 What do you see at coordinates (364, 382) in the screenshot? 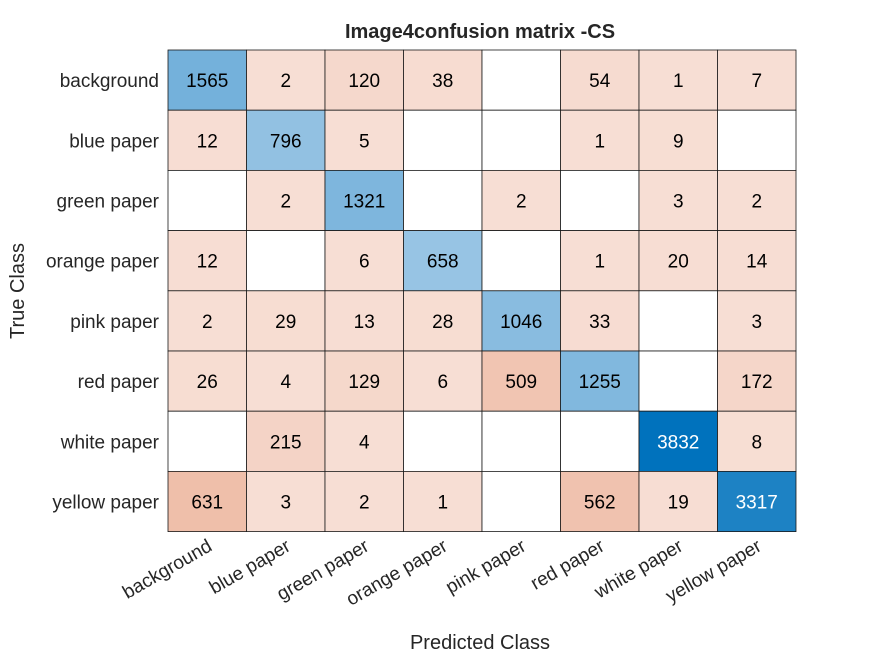
I see `cell-value-label: 129` at bounding box center [364, 382].